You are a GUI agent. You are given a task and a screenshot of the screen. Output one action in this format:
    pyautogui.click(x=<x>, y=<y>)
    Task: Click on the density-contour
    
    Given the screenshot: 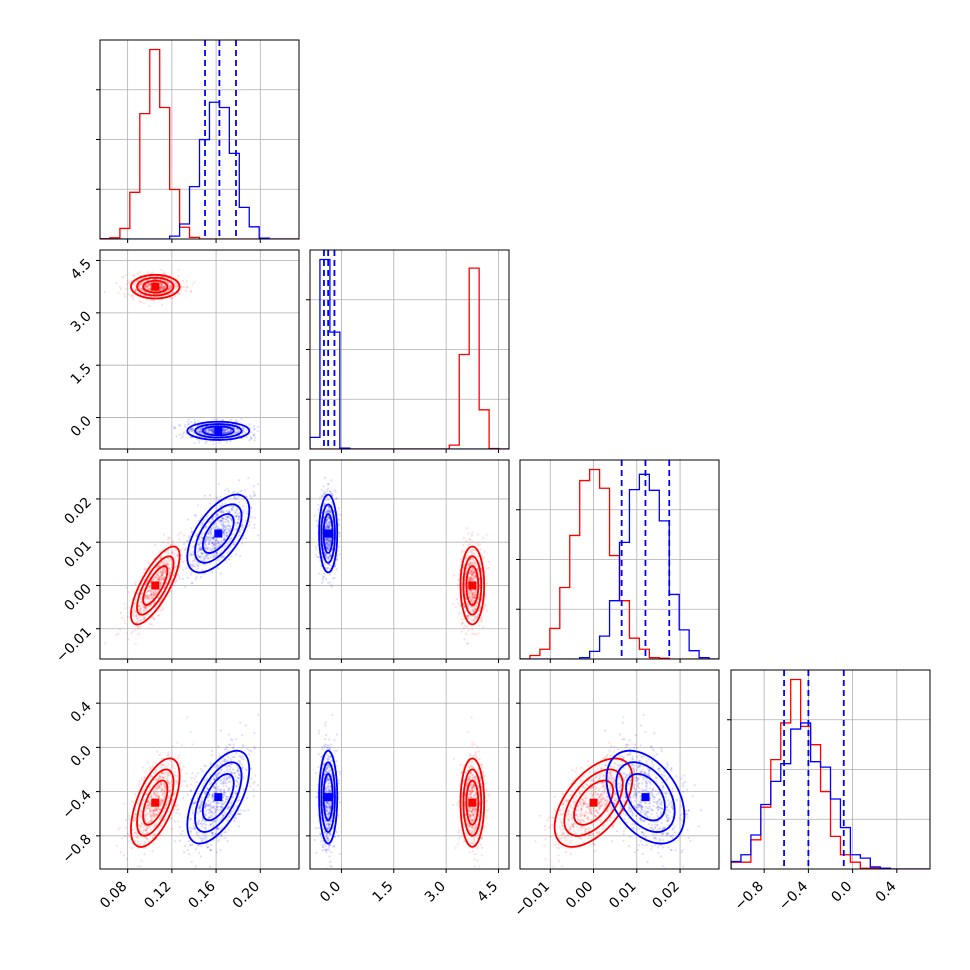 What is the action you would take?
    pyautogui.click(x=155, y=585)
    